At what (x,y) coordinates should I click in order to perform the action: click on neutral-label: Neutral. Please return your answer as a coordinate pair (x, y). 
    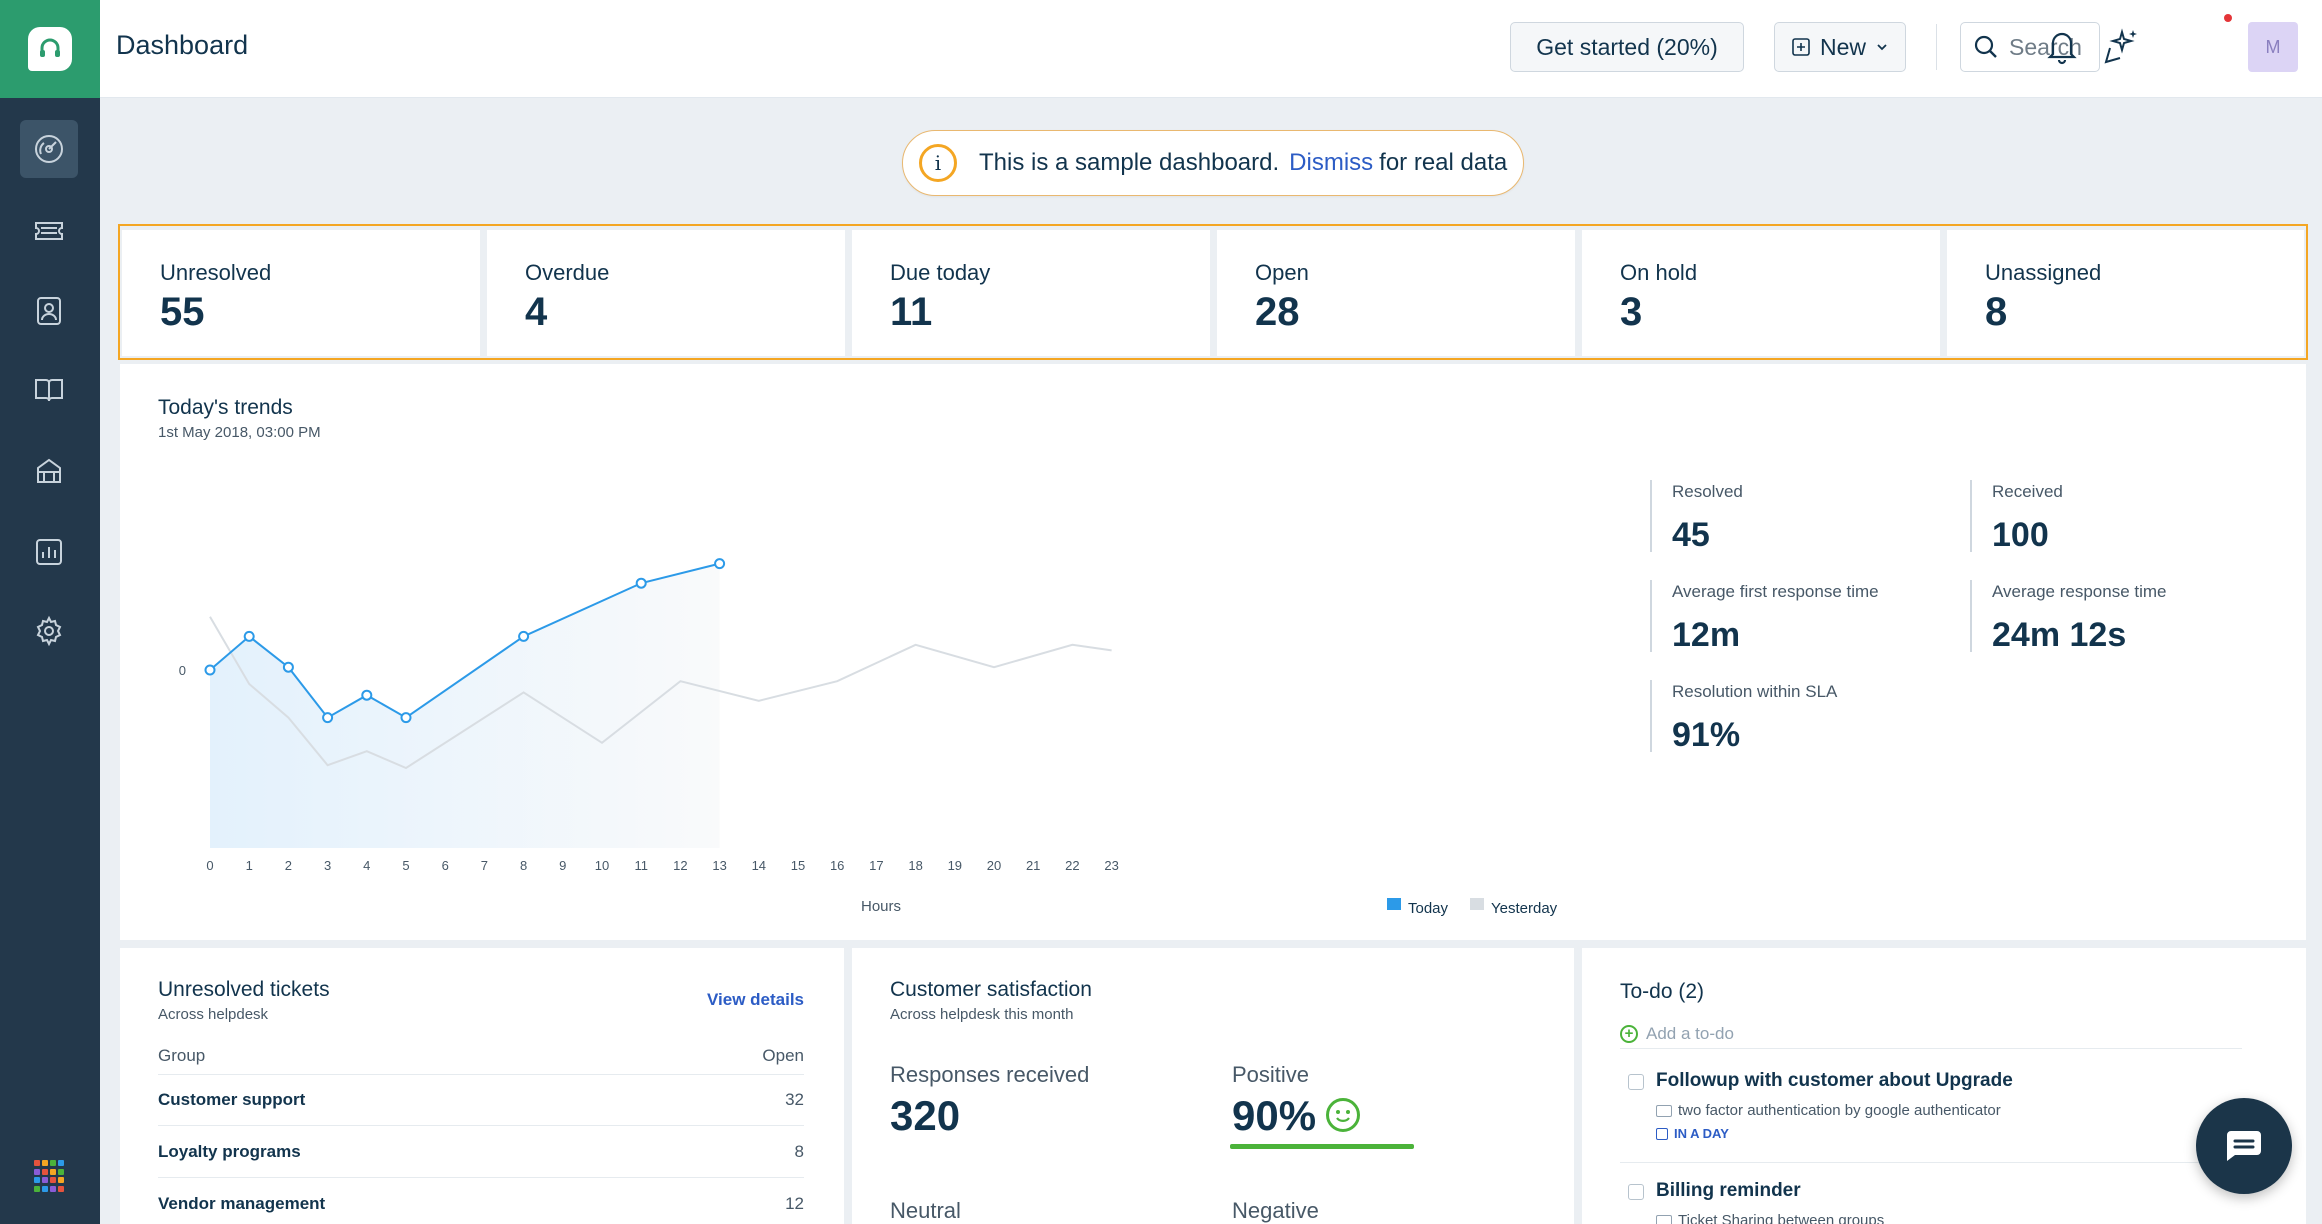
    Looking at the image, I should click on (925, 1210).